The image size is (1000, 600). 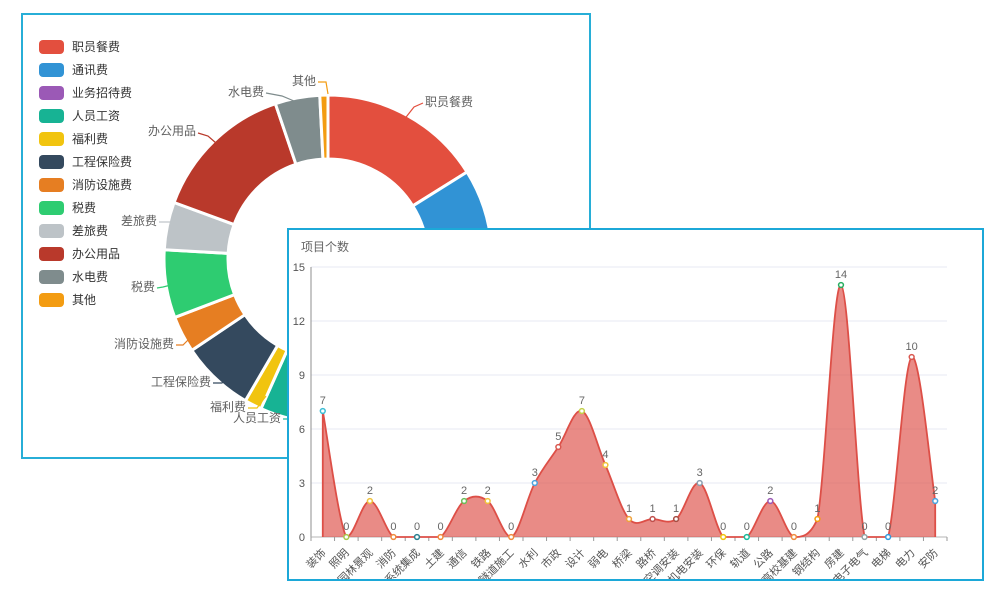 What do you see at coordinates (85, 161) in the screenshot?
I see `legend-item: 工程保险费` at bounding box center [85, 161].